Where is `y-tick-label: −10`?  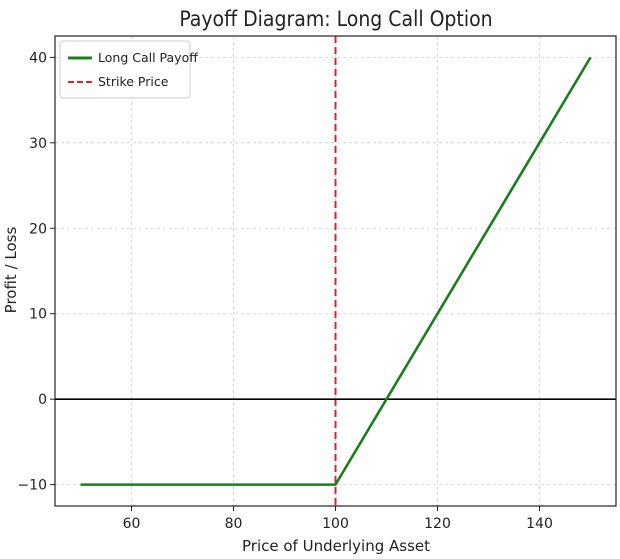 y-tick-label: −10 is located at coordinates (32, 486).